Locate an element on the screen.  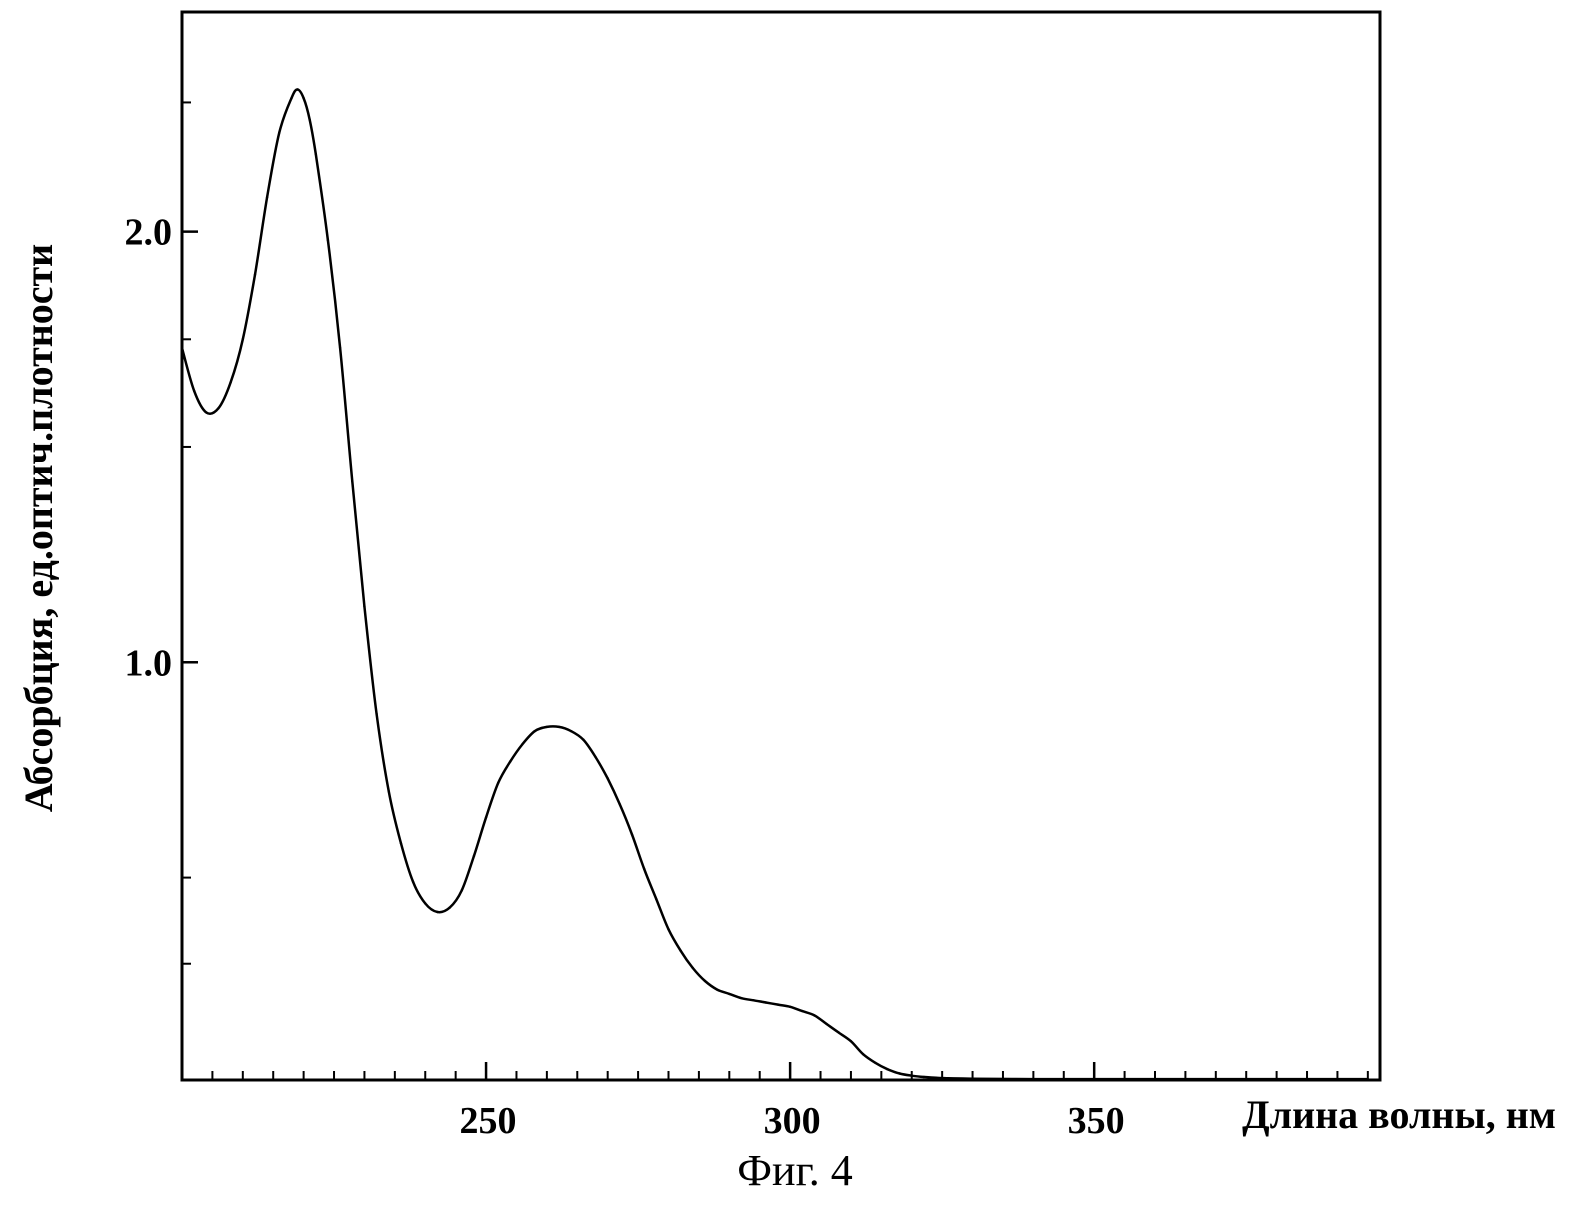
x-axis-ticks is located at coordinates (789, 1071).